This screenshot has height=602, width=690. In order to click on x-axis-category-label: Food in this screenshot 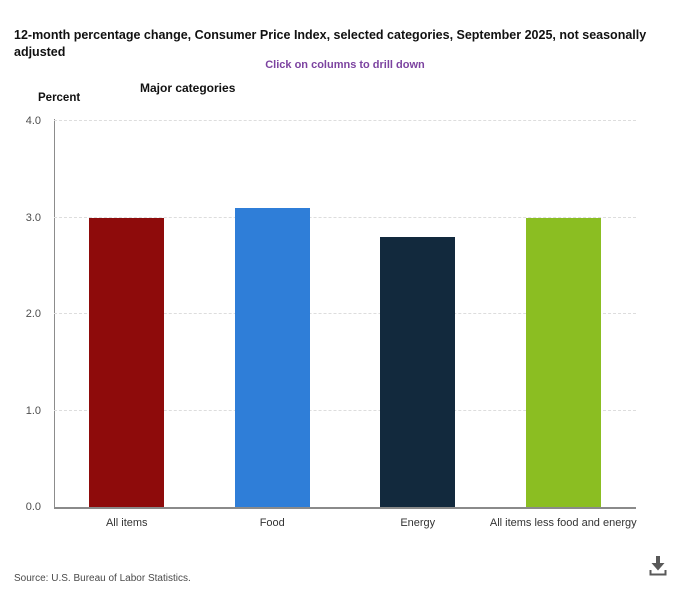, I will do `click(272, 523)`.